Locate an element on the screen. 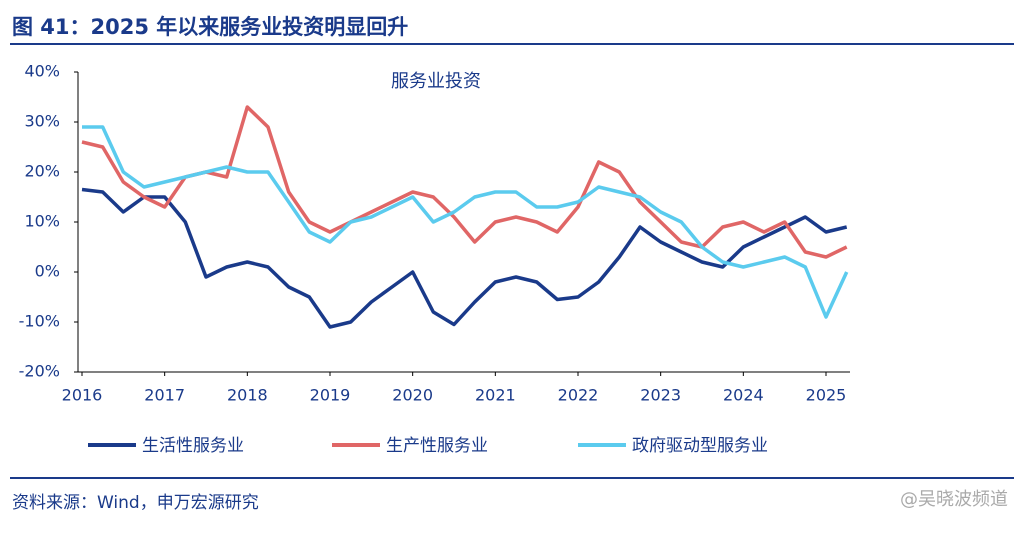 Image resolution: width=1024 pixels, height=534 pixels. x-tick-label: 2021 is located at coordinates (495, 395).